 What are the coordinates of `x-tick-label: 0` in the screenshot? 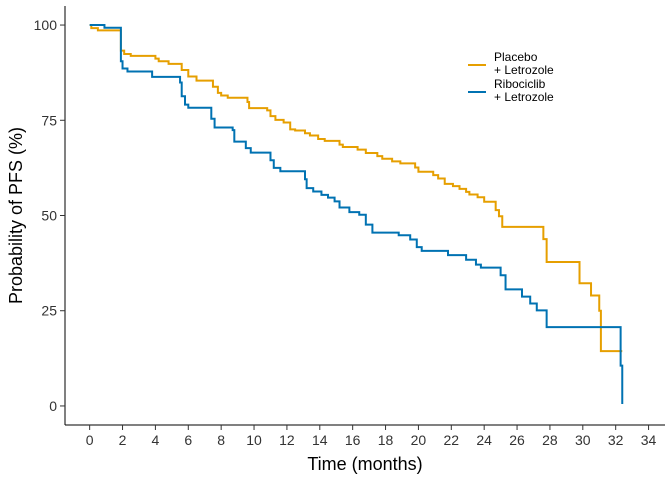 It's located at (90, 440).